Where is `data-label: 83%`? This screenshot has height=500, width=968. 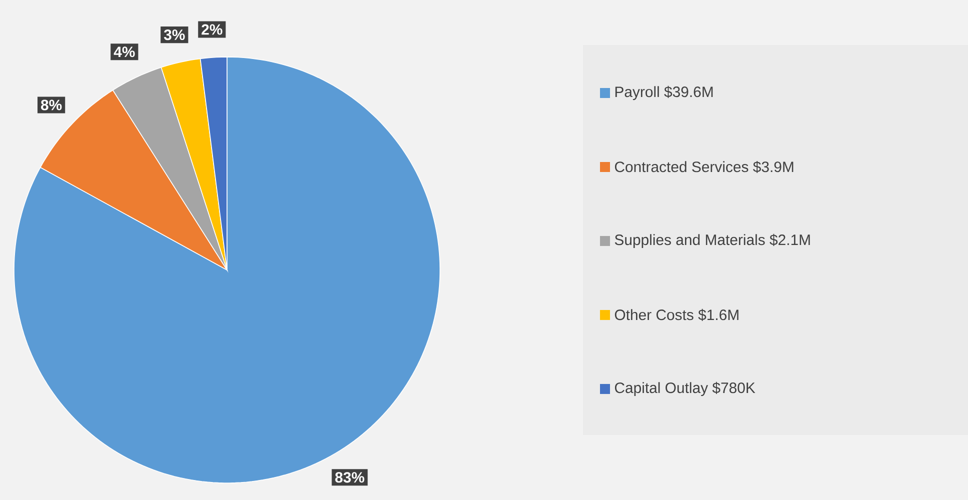
data-label: 83% is located at coordinates (349, 477).